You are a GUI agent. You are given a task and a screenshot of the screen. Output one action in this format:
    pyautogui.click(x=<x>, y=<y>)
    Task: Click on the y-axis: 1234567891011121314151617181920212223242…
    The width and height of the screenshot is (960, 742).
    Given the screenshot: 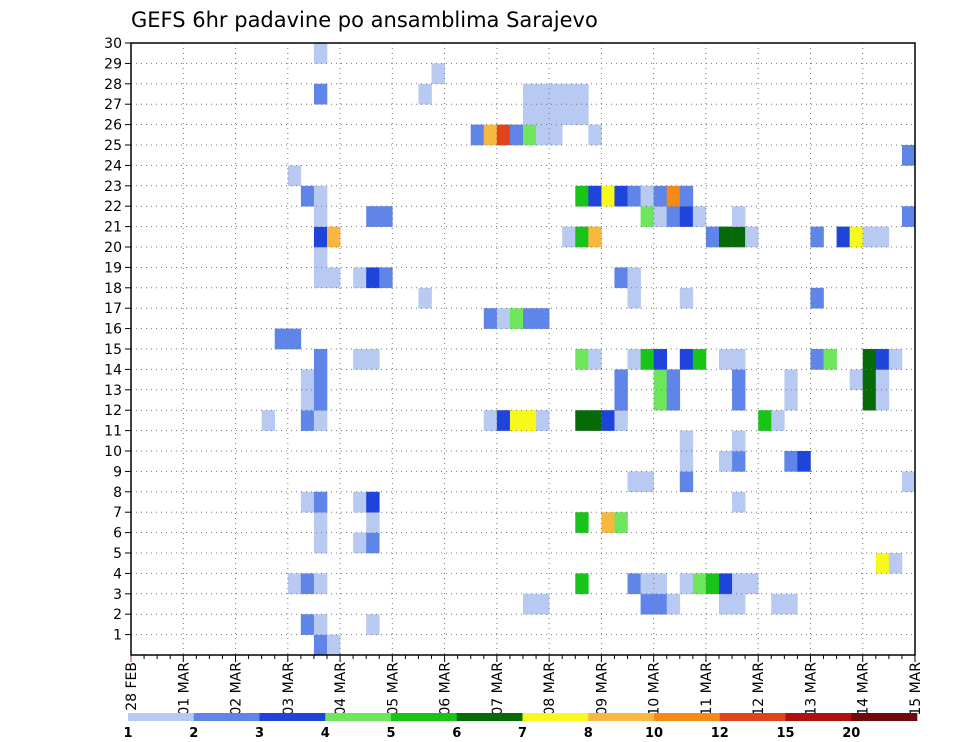 What is the action you would take?
    pyautogui.click(x=117, y=340)
    